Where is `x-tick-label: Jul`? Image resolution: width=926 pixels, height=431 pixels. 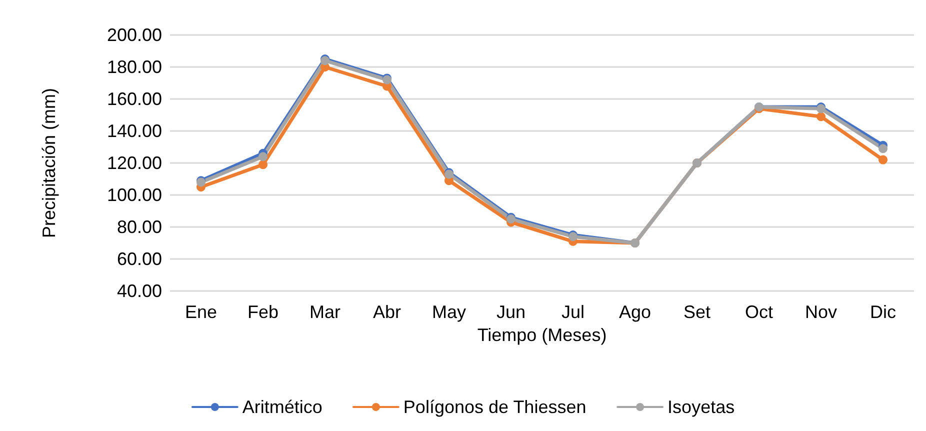 x-tick-label: Jul is located at coordinates (573, 312).